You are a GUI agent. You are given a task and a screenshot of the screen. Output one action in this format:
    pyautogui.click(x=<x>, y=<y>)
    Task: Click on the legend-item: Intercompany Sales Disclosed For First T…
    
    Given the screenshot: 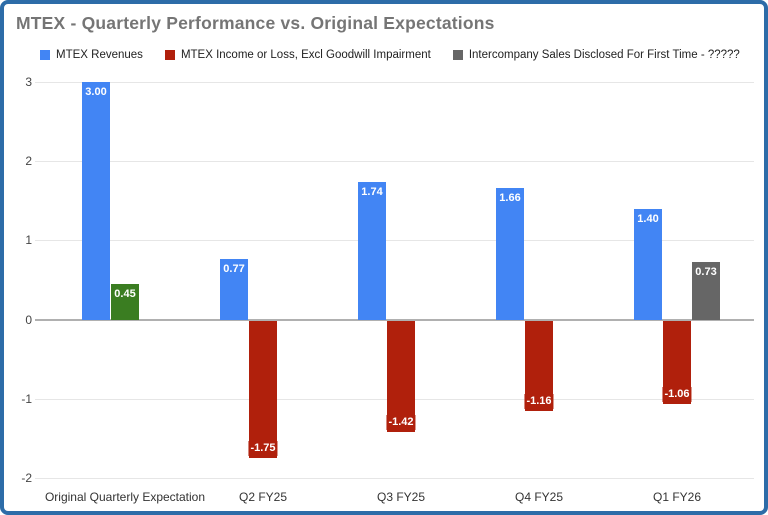 What is the action you would take?
    pyautogui.click(x=596, y=55)
    